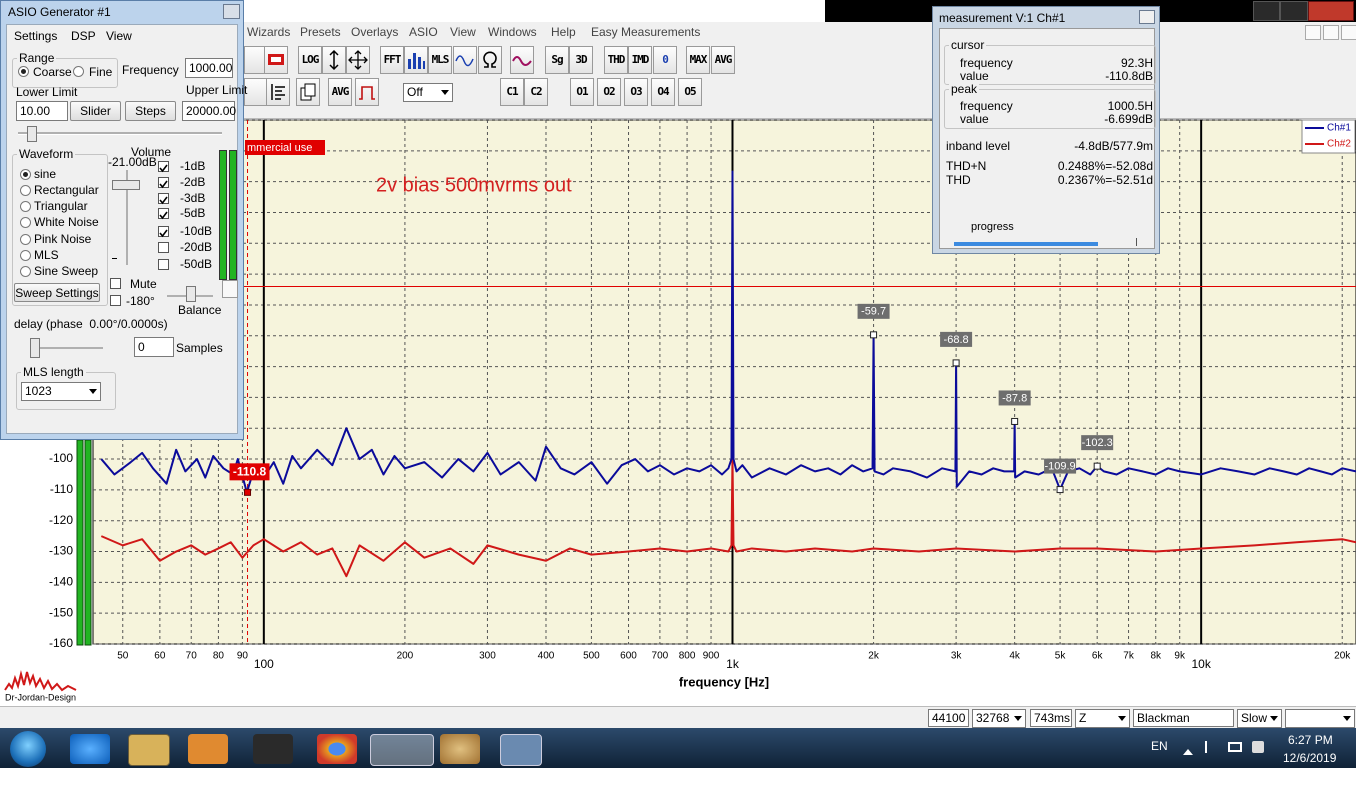  What do you see at coordinates (52, 72) in the screenshot?
I see `radio-label: Coarse` at bounding box center [52, 72].